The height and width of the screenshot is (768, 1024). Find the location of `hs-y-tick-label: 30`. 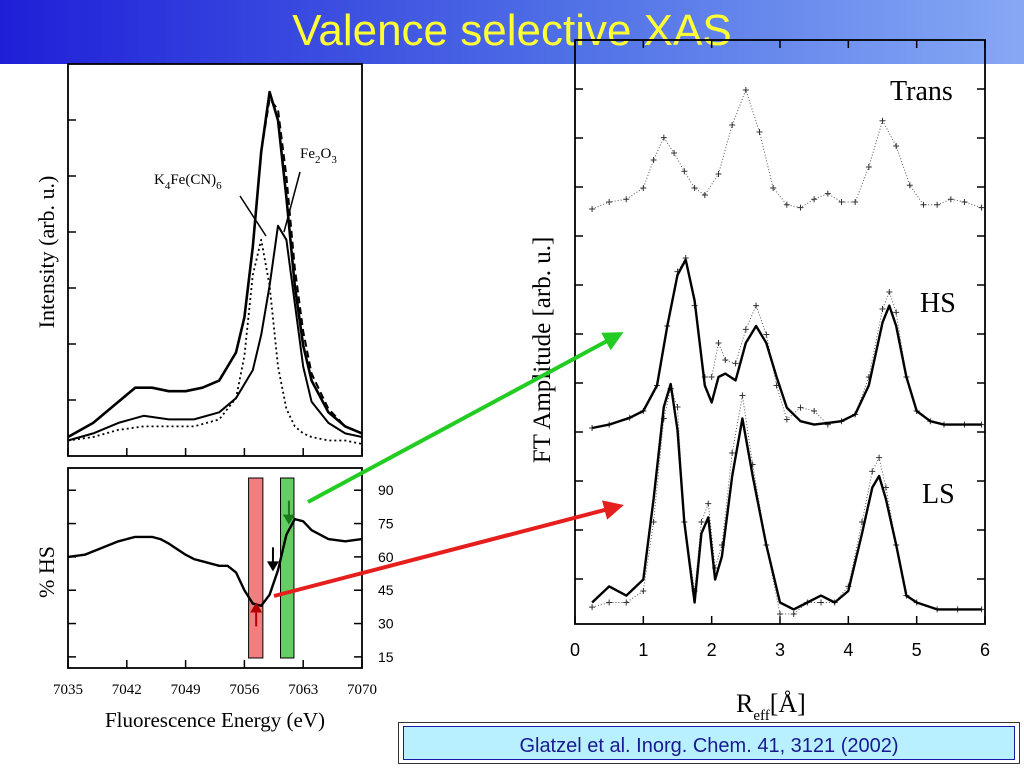

hs-y-tick-label: 30 is located at coordinates (386, 624).